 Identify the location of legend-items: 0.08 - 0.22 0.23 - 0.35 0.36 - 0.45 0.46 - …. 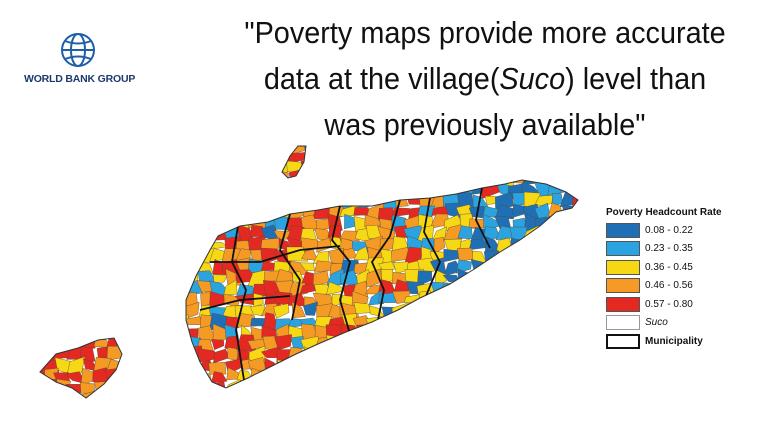
(664, 286).